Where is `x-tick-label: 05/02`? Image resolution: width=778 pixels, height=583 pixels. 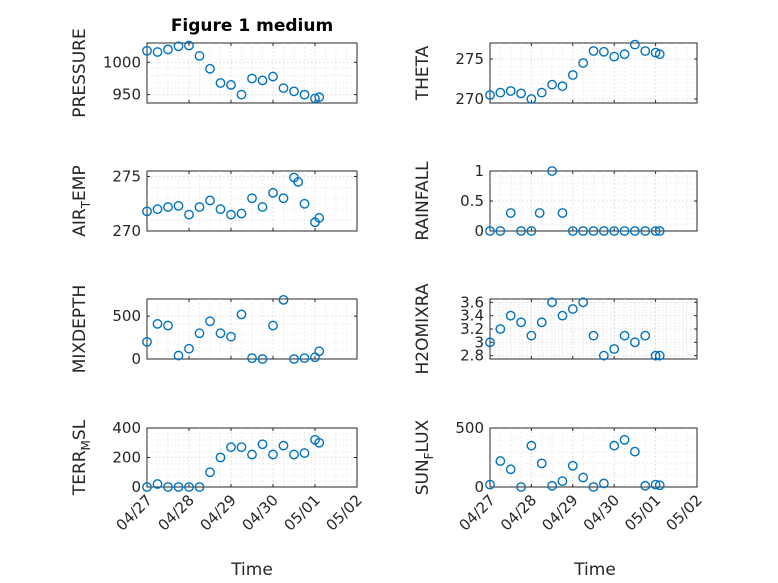
x-tick-label: 05/02 is located at coordinates (684, 512).